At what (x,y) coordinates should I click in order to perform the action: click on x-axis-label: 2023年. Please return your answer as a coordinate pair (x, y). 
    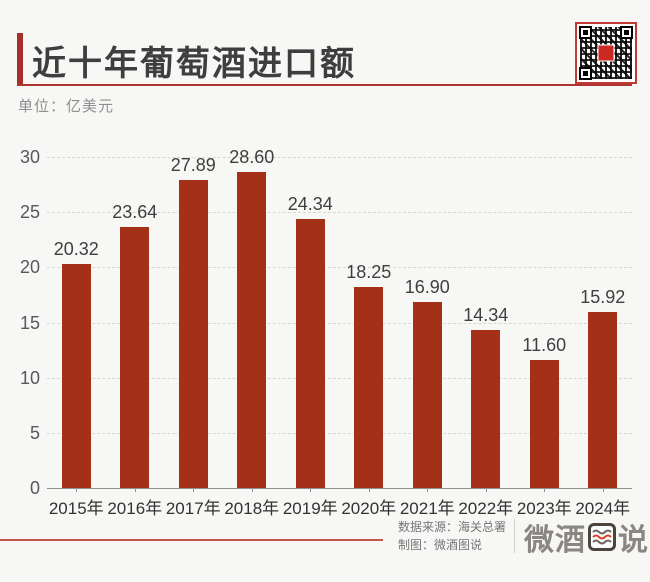
    Looking at the image, I should click on (544, 508).